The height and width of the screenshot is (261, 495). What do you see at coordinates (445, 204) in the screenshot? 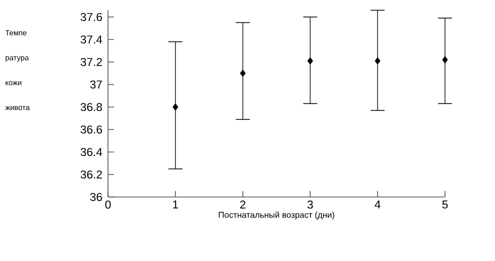
I see `x-tick-label: 5` at bounding box center [445, 204].